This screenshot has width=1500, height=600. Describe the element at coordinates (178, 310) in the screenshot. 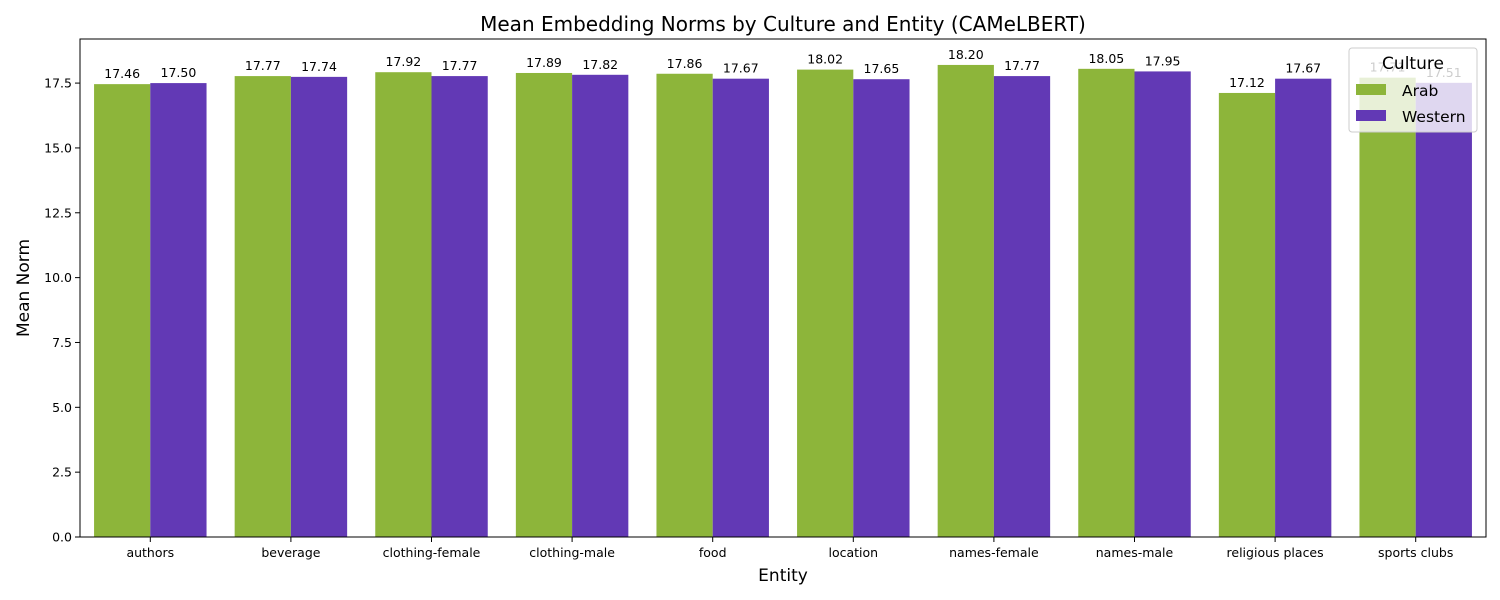

I see `bar-western-authors` at that location.